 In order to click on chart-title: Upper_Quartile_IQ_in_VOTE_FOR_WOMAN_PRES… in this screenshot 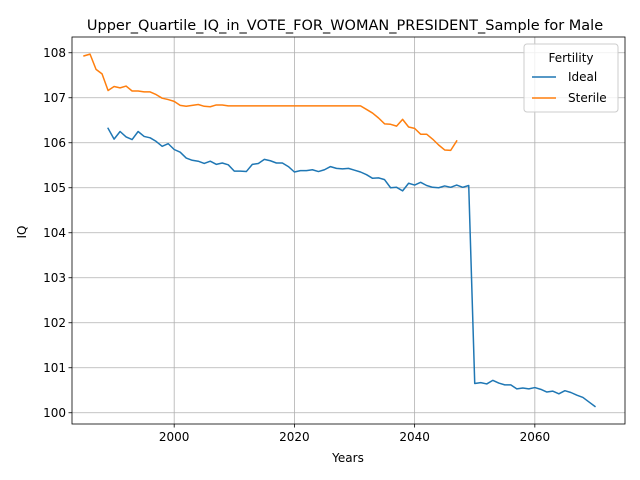, I will do `click(345, 26)`.